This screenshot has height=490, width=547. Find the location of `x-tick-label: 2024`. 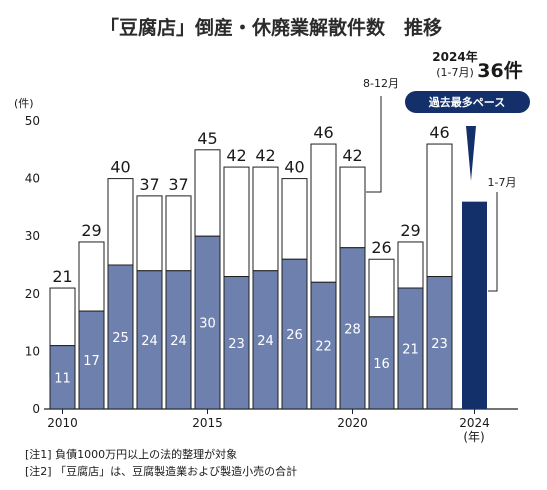

x-tick-label: 2024 is located at coordinates (474, 423).